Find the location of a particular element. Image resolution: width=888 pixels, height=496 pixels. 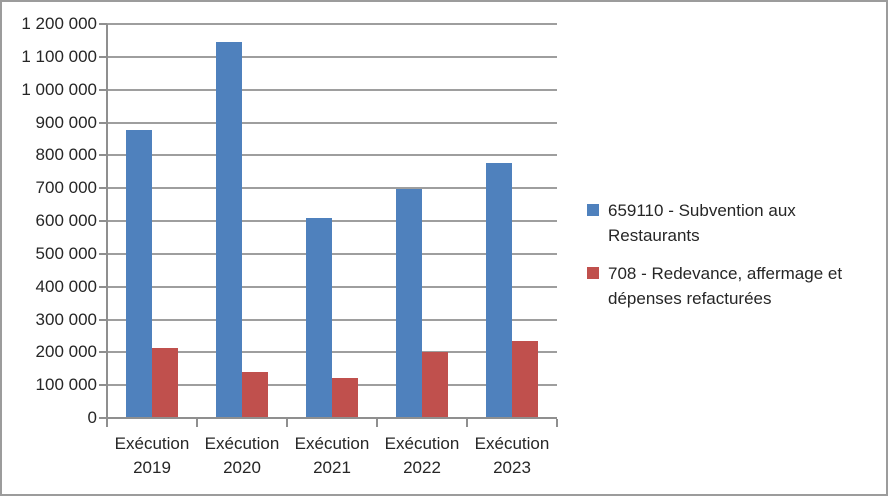

bar-redevance-2023 is located at coordinates (525, 379).